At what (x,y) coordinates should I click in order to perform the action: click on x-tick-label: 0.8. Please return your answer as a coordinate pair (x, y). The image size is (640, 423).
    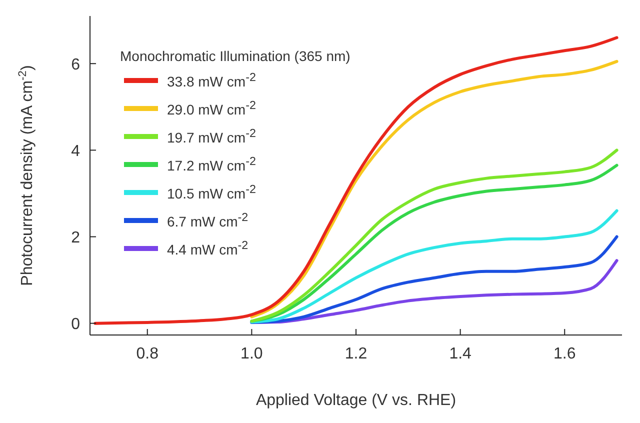
    Looking at the image, I should click on (147, 353).